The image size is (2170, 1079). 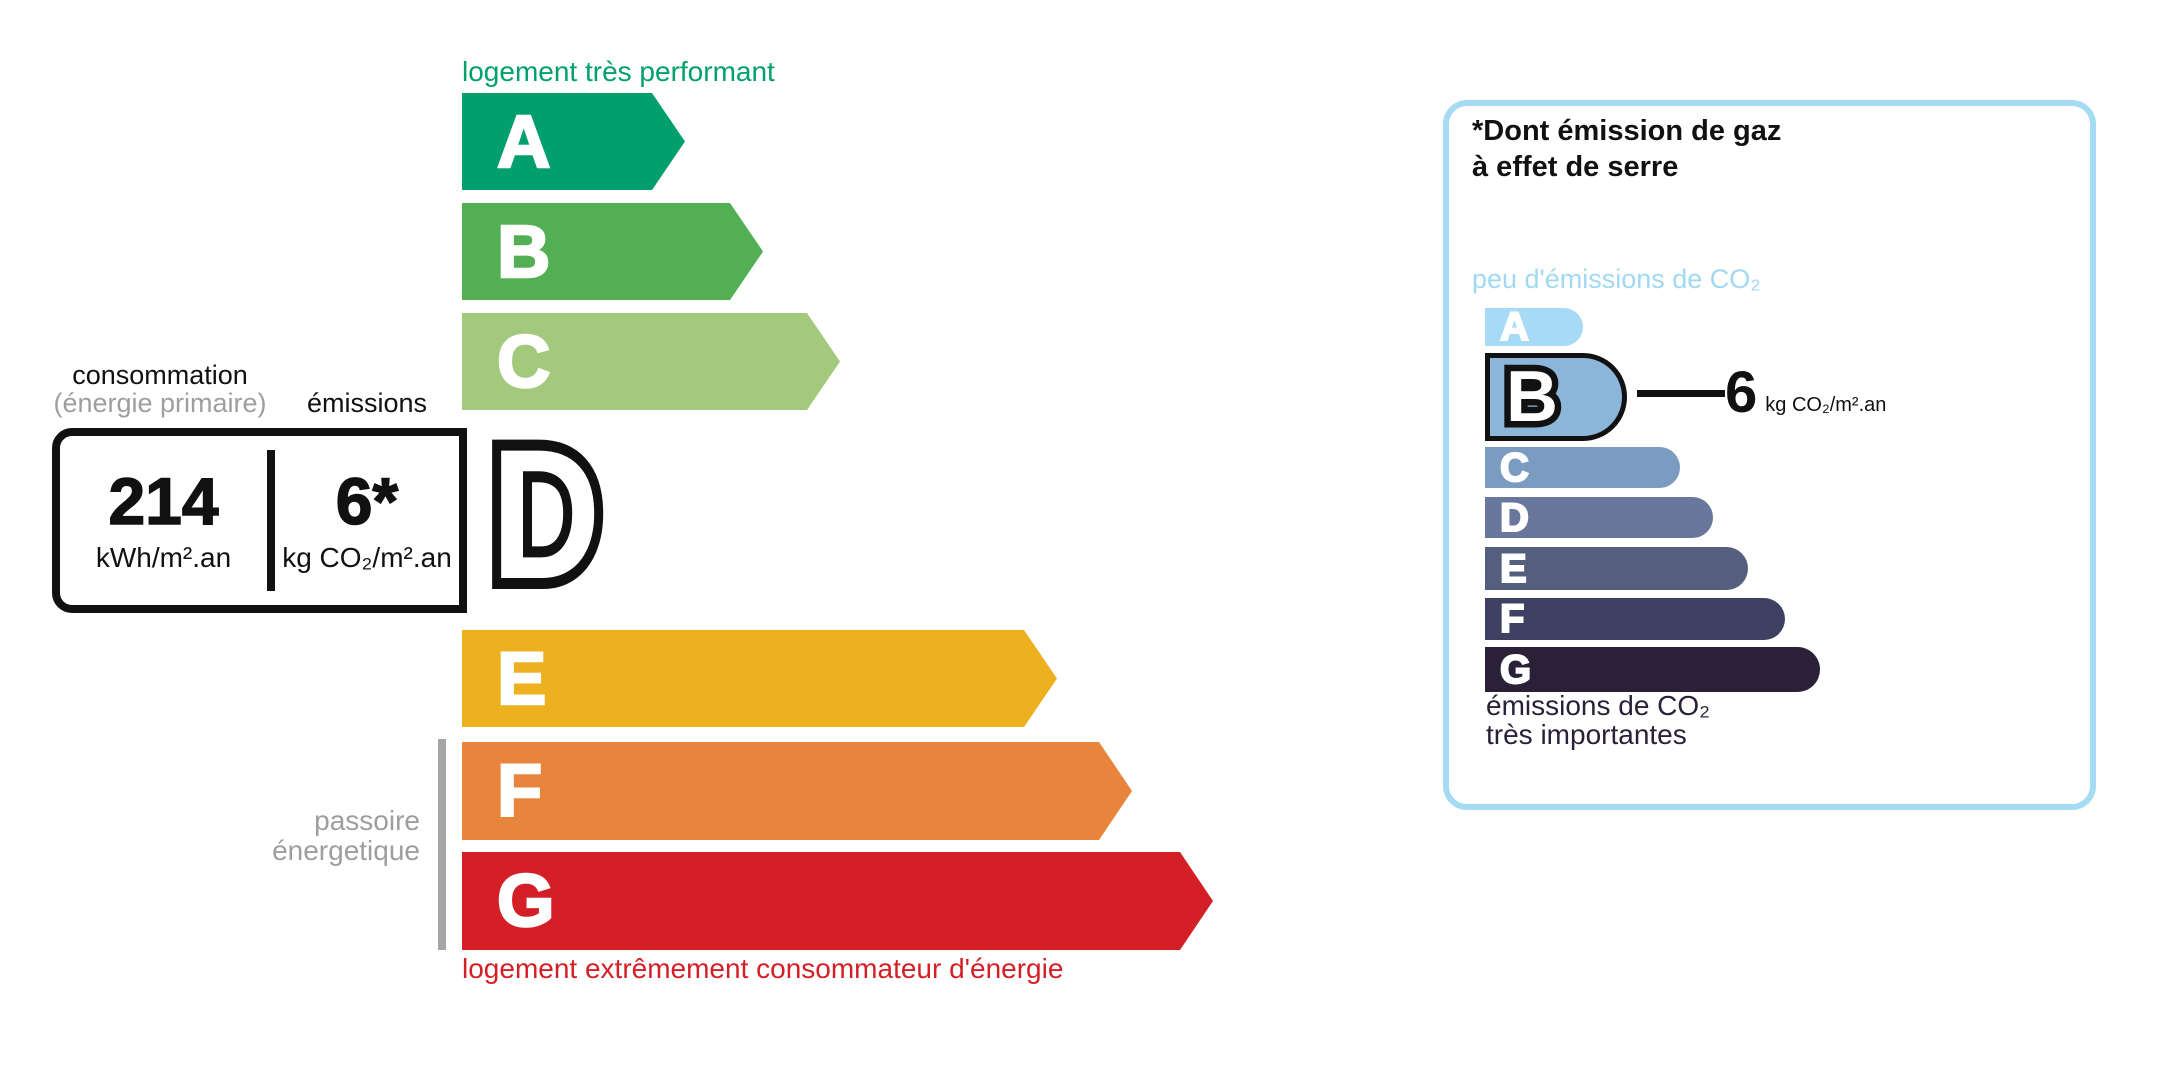 I want to click on value-box-divider, so click(x=271, y=520).